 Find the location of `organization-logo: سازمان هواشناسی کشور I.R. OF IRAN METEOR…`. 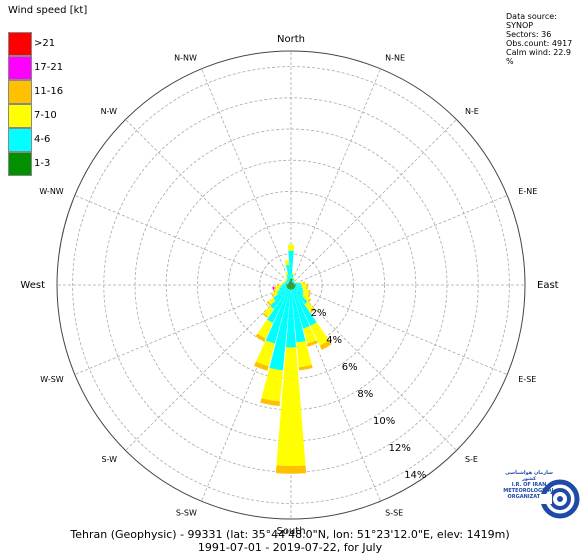

organization-logo: سازمان هواشناسی کشور I.R. OF IRAN METEOR… is located at coordinates (540, 497).